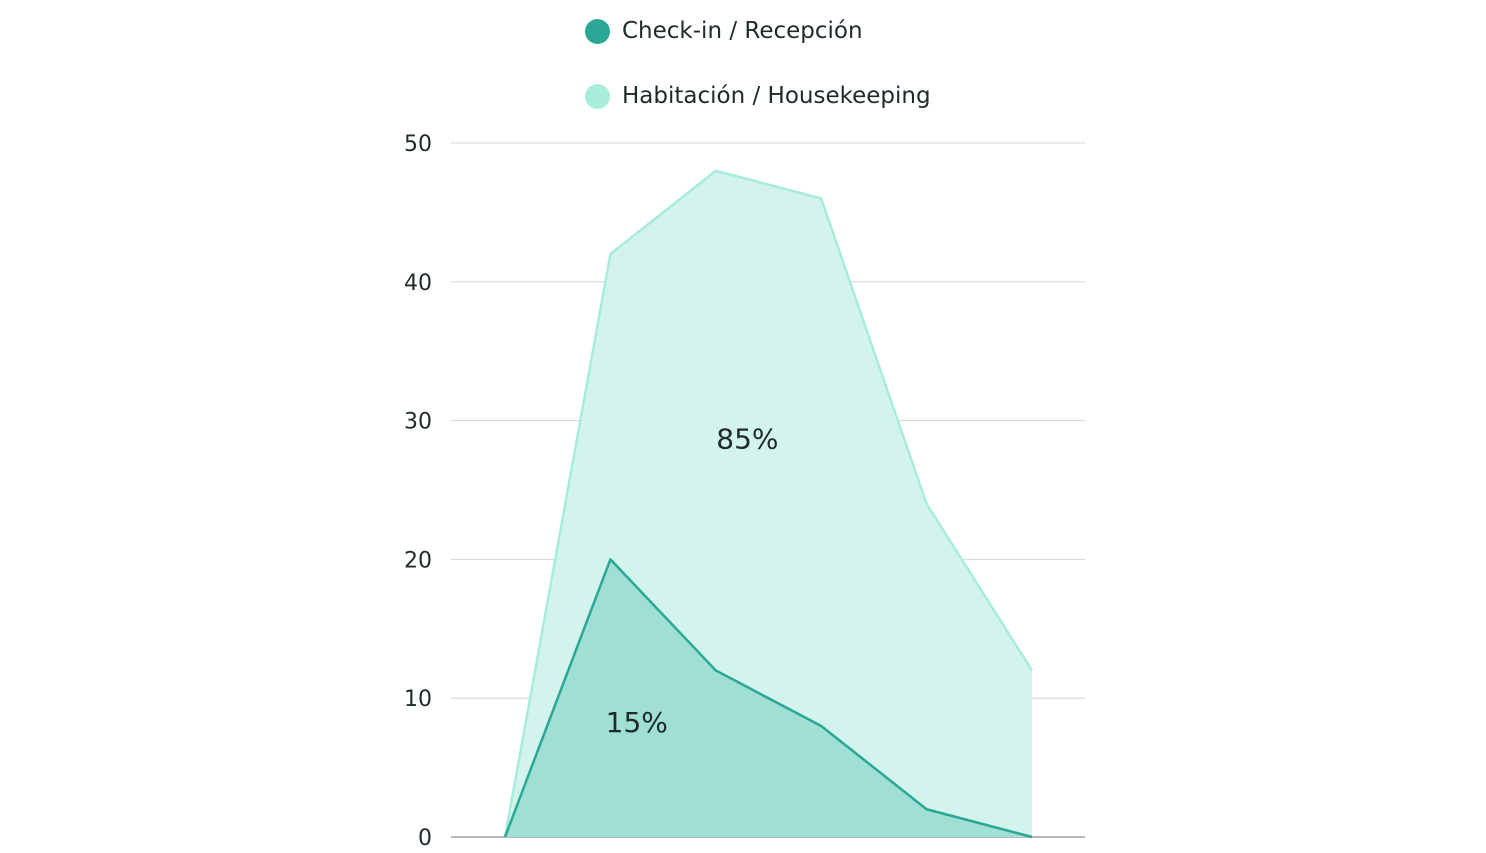 This screenshot has width=1486, height=853. I want to click on legend-item-housekeeping: Habitación / Housekeeping, so click(758, 96).